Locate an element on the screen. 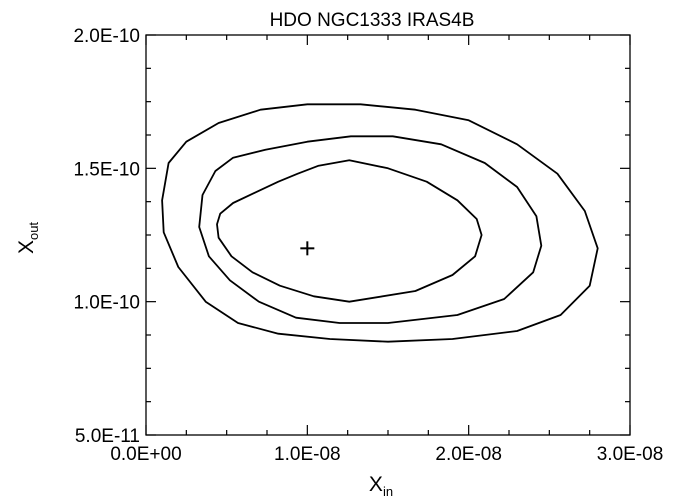 This screenshot has height=502, width=699. y-axis-label: Xout is located at coordinates (28, 238).